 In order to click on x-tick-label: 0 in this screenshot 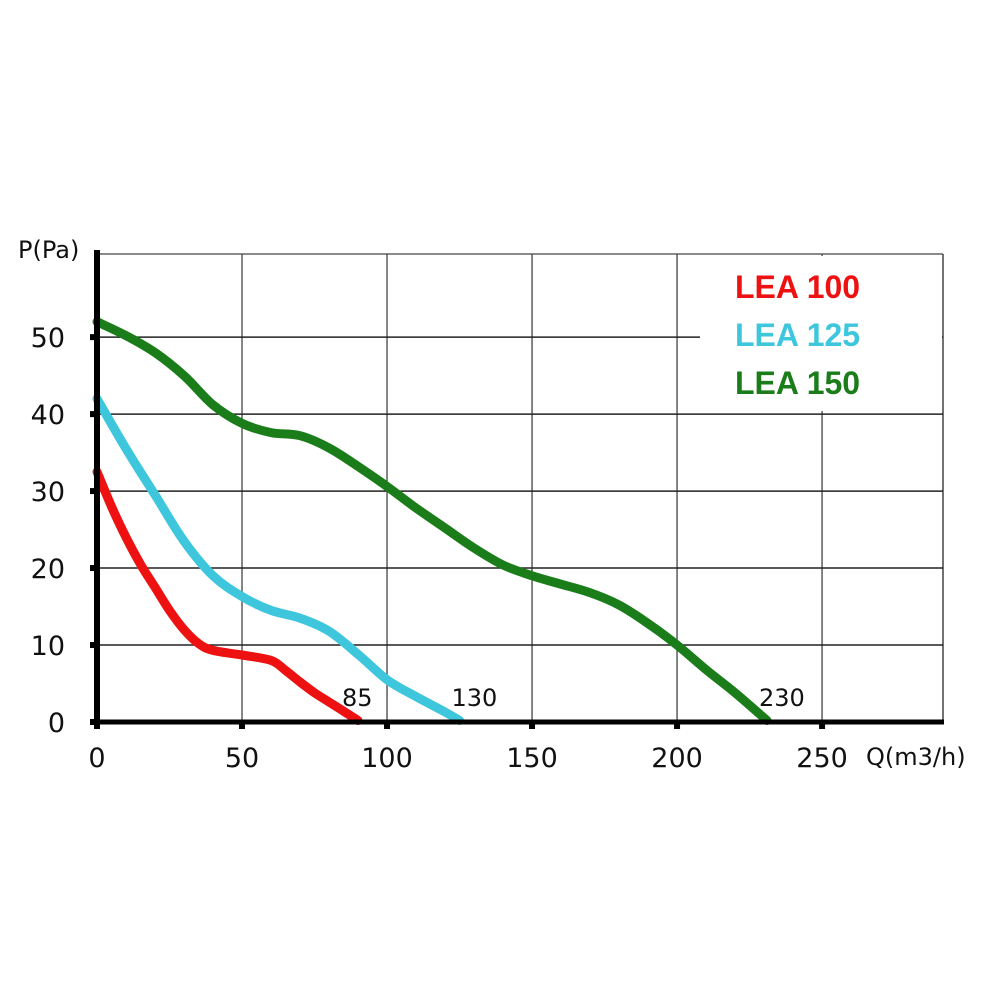, I will do `click(96, 758)`.